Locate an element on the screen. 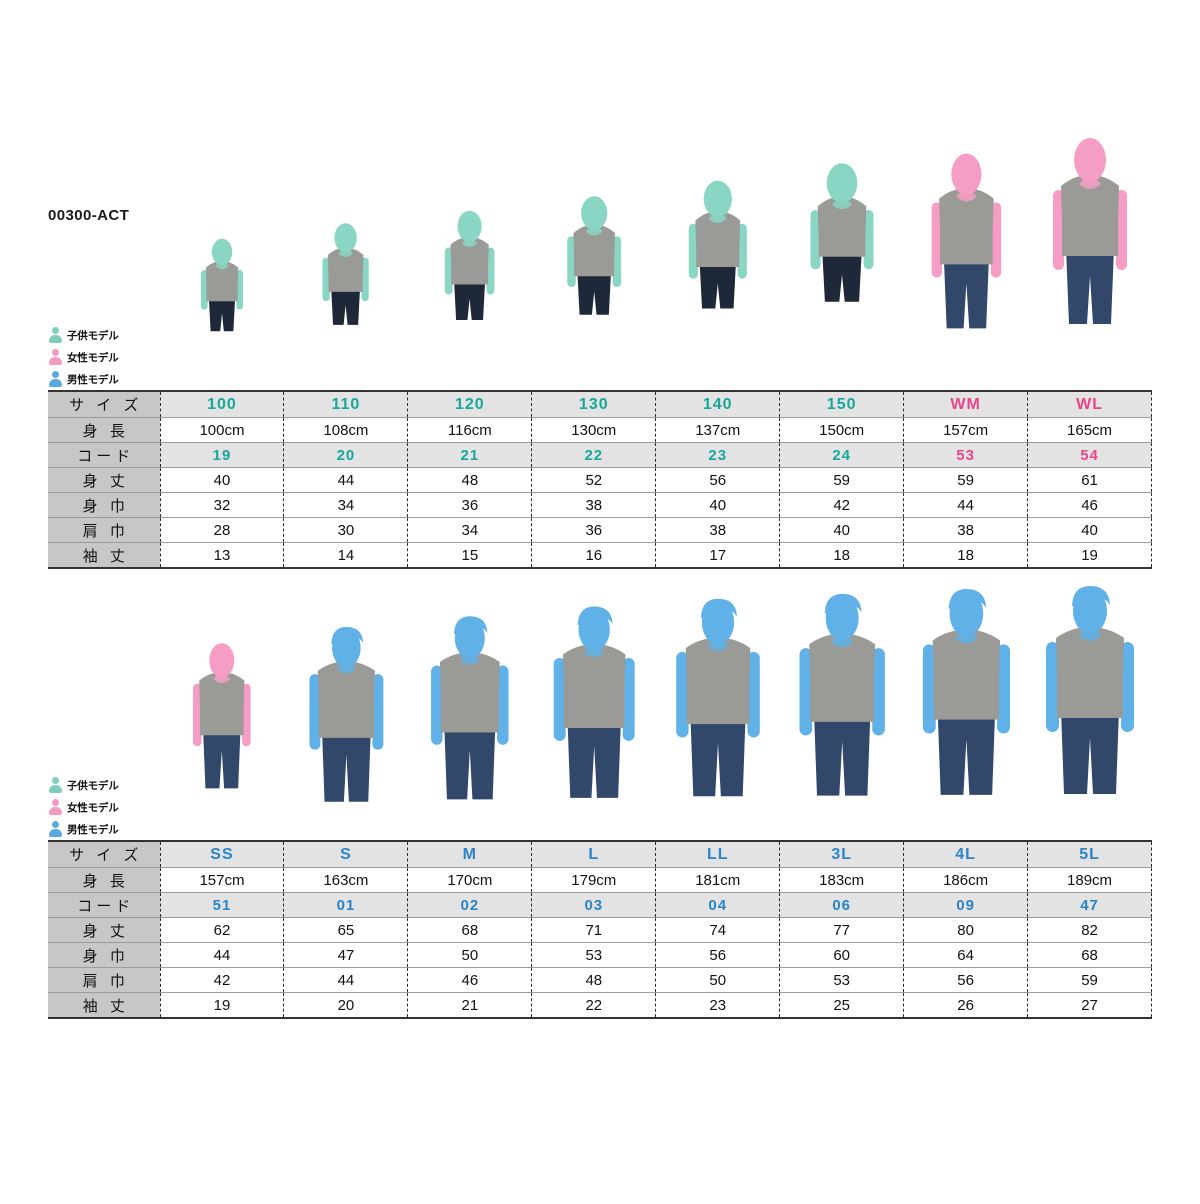 The height and width of the screenshot is (1204, 1200). table-row-shoulder-width: 肩 巾 28 30 34 36 38 40 38 40 is located at coordinates (600, 530).